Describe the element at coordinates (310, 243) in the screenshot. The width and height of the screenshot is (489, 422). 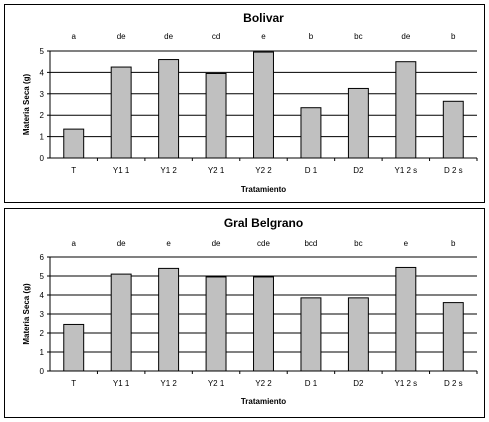
I see `significance-letter: bcd` at that location.